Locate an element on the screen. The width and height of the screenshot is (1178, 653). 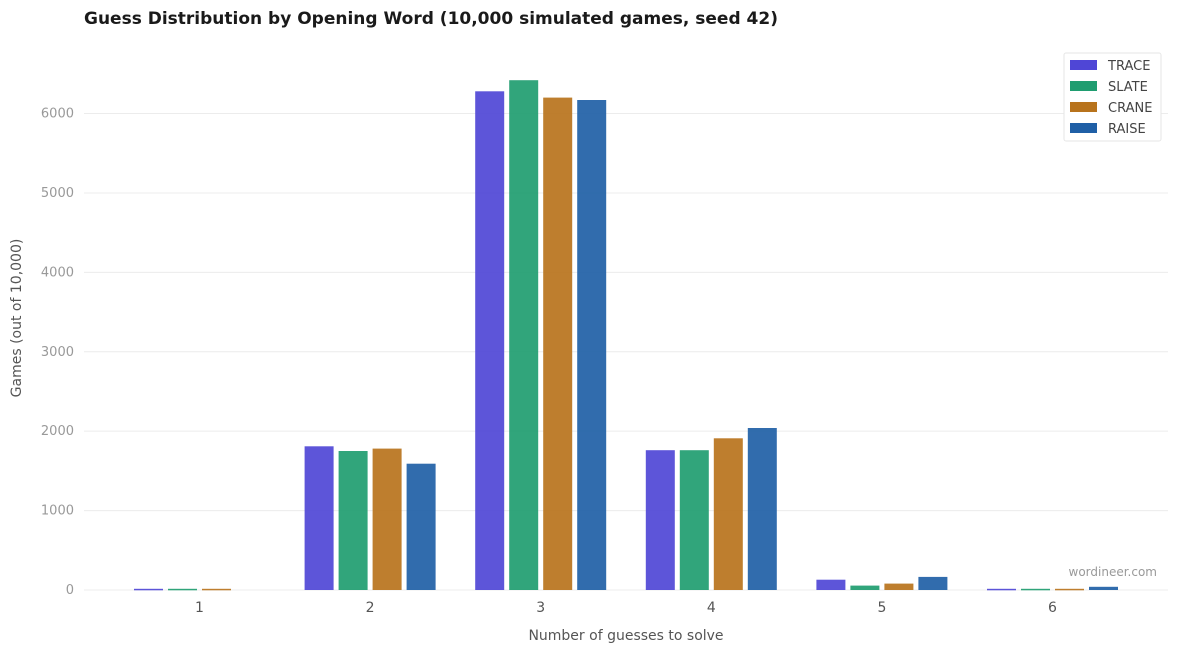
legend-swatch-trace is located at coordinates (1083, 65).